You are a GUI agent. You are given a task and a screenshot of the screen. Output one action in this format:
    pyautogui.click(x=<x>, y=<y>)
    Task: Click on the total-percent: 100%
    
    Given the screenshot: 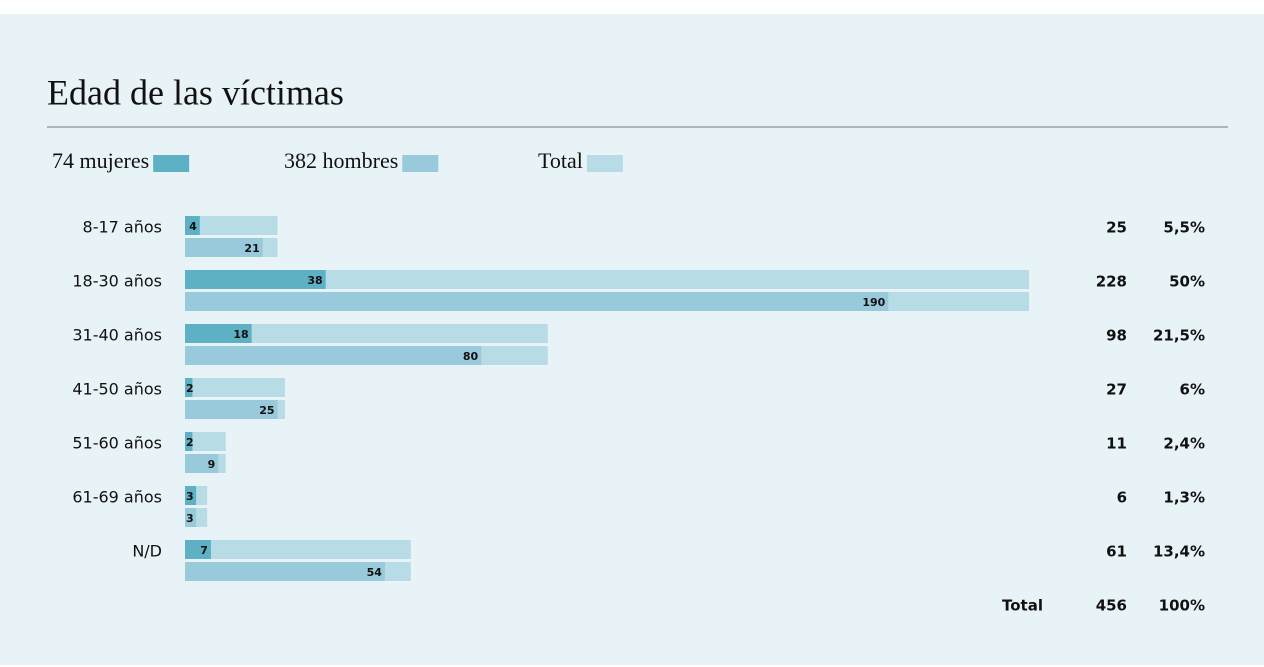 What is the action you would take?
    pyautogui.click(x=1182, y=606)
    